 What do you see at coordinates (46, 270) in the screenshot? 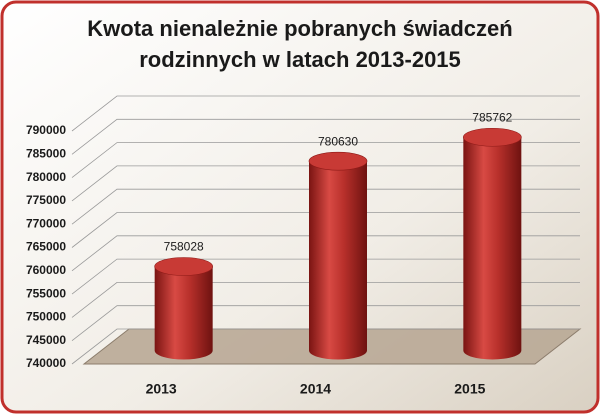
I see `y-tick-label: 760000` at bounding box center [46, 270].